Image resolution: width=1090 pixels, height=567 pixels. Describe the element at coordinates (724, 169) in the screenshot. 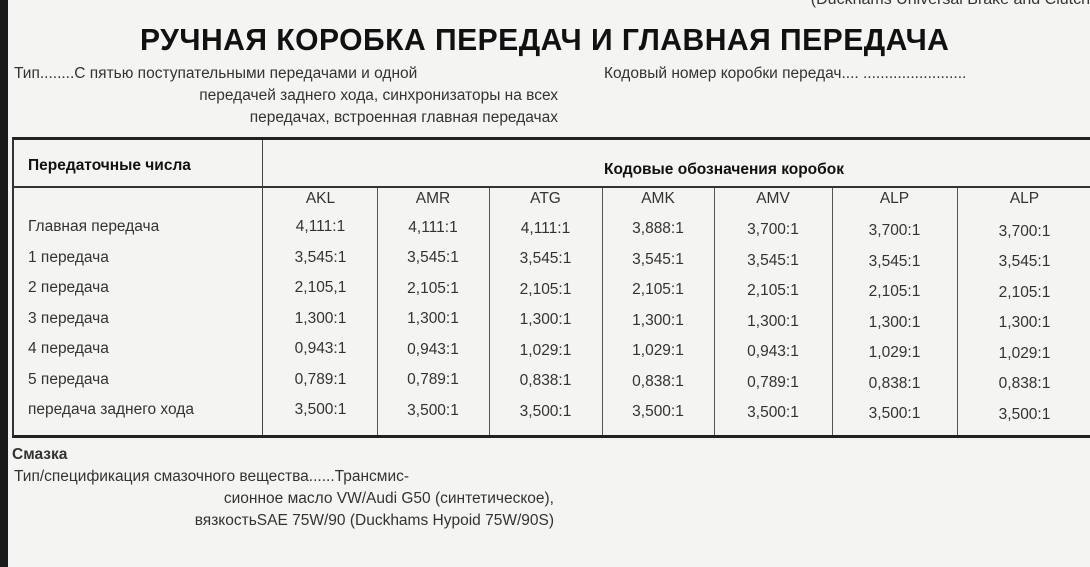

I see `codes-header: Кодовые обозначения коробок` at that location.